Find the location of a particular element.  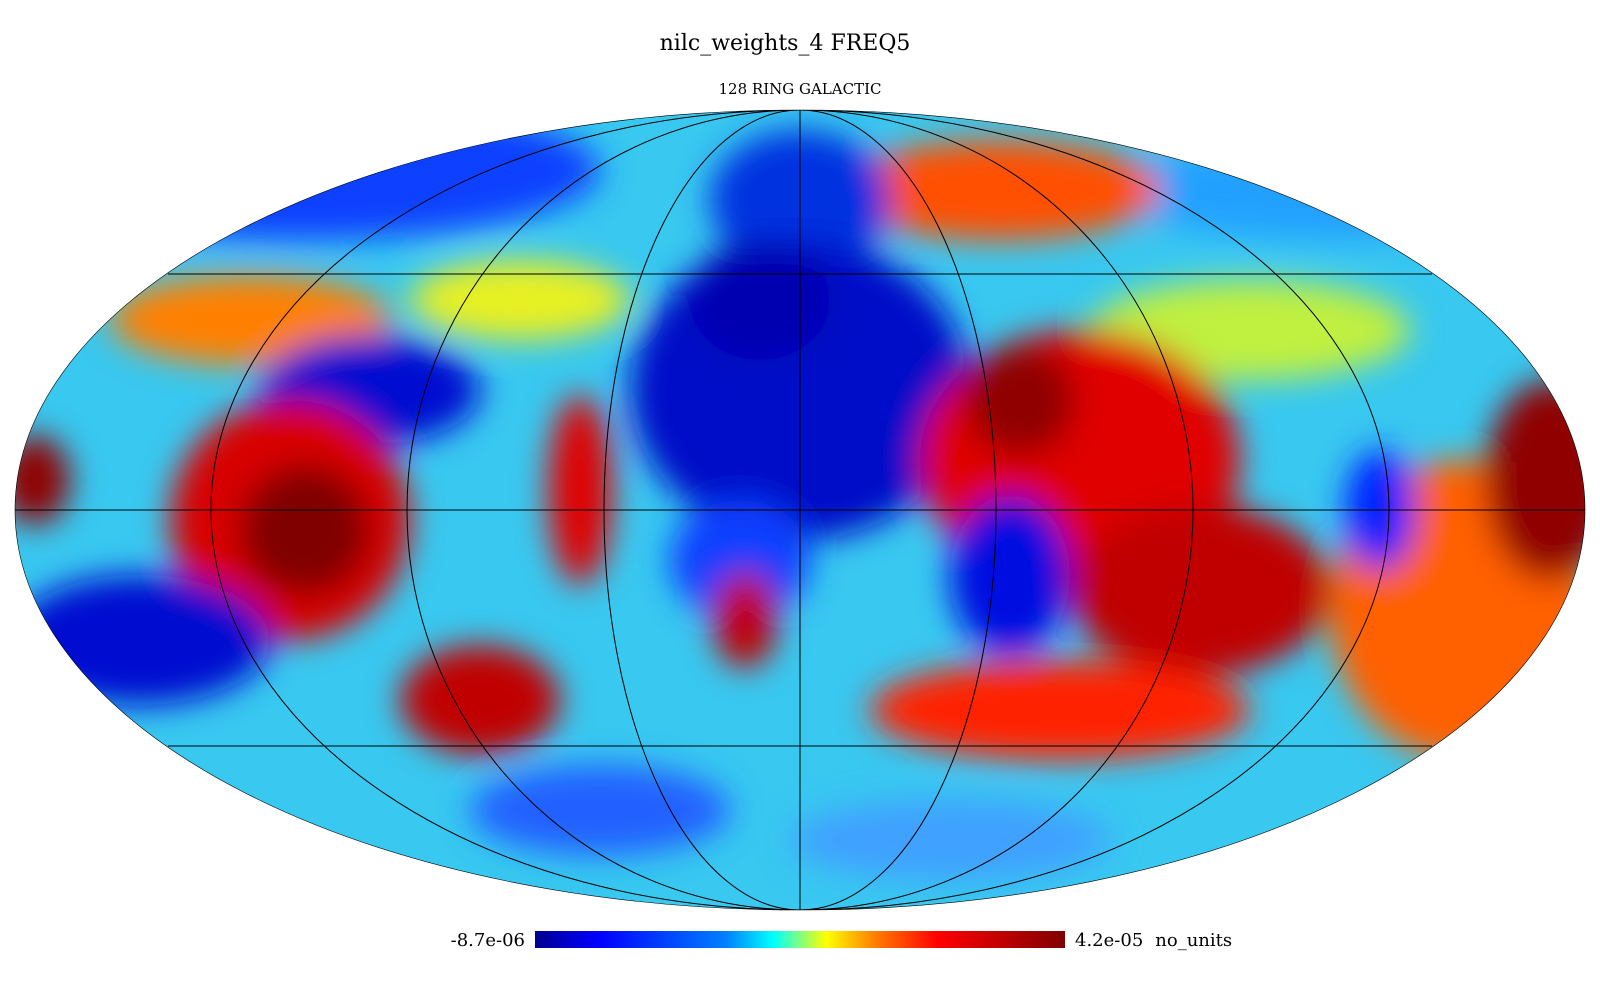

colorbar is located at coordinates (800, 939).